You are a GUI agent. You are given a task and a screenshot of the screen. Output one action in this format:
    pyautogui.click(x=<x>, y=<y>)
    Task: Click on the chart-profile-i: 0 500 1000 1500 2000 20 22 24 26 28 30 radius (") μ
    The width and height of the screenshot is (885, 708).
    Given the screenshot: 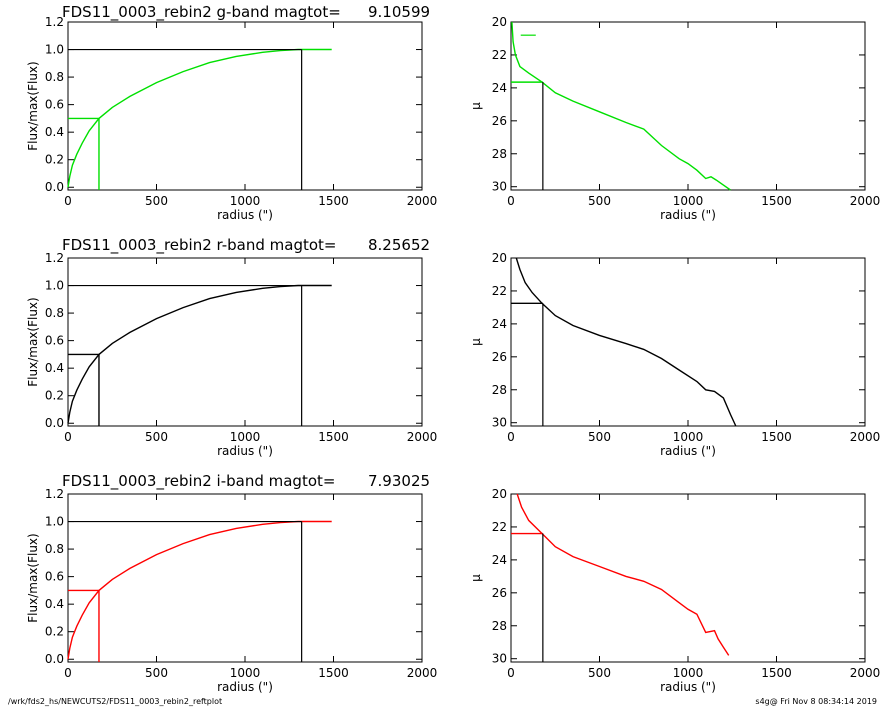 What is the action you would take?
    pyautogui.click(x=674, y=590)
    